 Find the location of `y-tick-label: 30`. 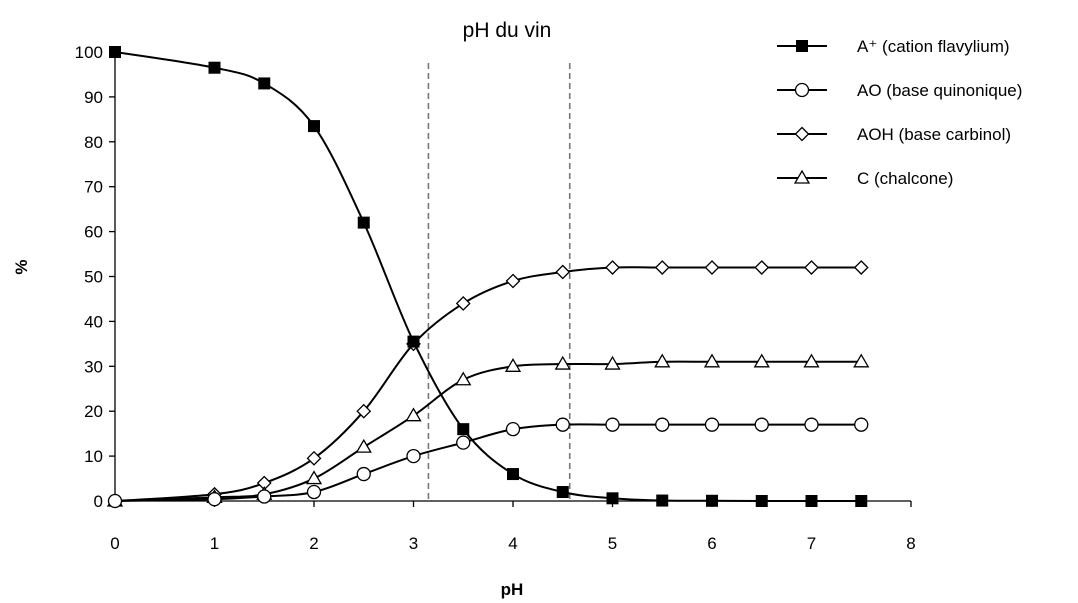

y-tick-label: 30 is located at coordinates (93, 366).